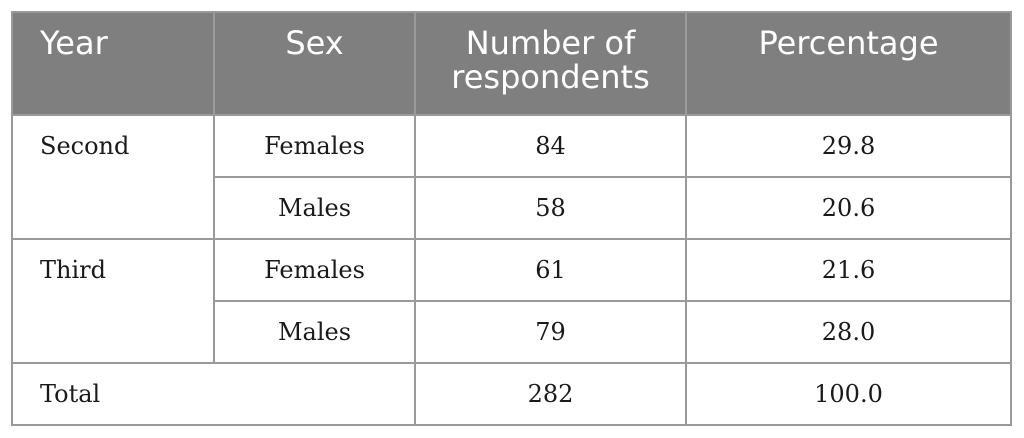  What do you see at coordinates (848, 394) in the screenshot?
I see `total-percentage: 100.0` at bounding box center [848, 394].